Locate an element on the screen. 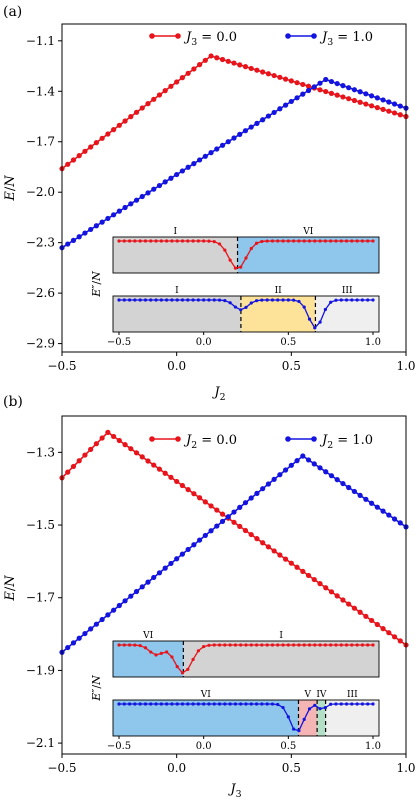 The image size is (415, 801). y-tick-label: −1.5 is located at coordinates (40, 525).